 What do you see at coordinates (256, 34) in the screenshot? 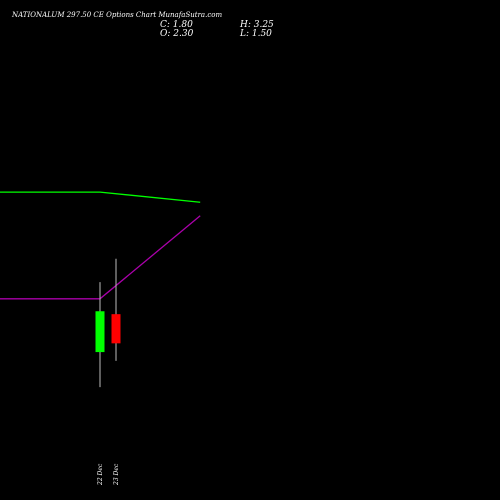
I see `low-value: L: 1.50` at bounding box center [256, 34].